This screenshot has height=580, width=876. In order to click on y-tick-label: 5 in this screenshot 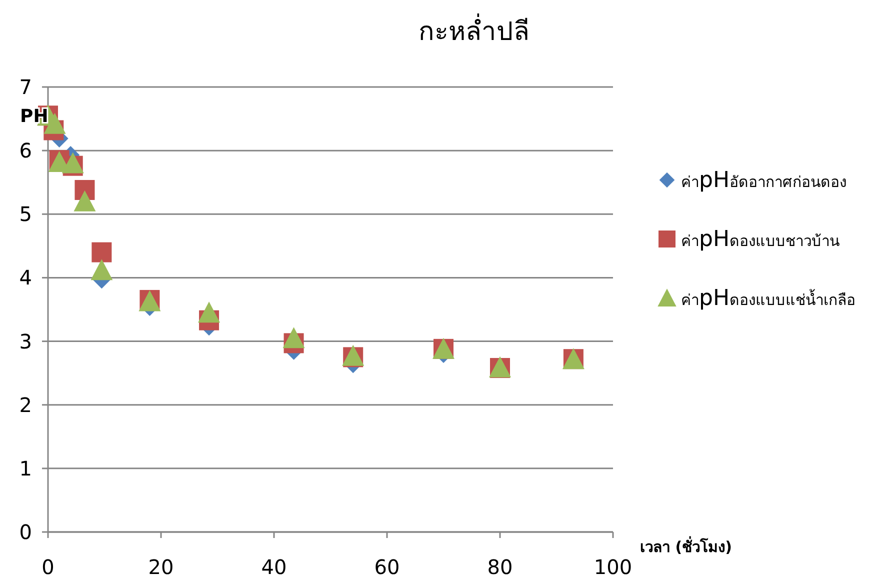, I will do `click(25, 214)`.